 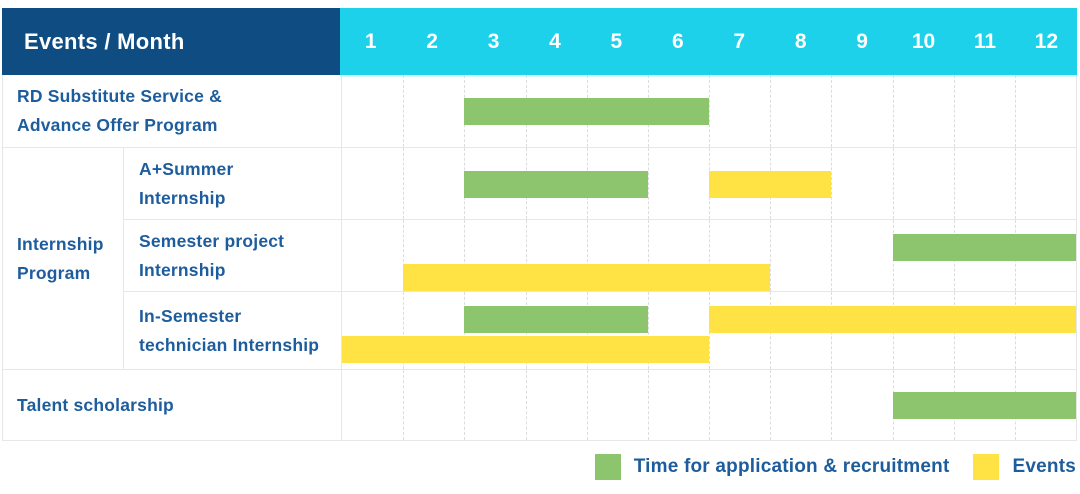 I want to click on row-label: A+Summer Internship, so click(x=232, y=184).